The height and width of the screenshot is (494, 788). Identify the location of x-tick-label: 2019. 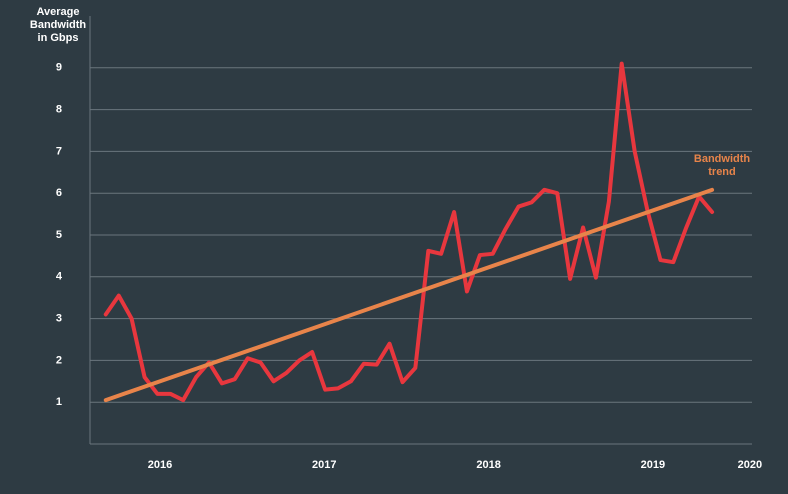
(653, 465).